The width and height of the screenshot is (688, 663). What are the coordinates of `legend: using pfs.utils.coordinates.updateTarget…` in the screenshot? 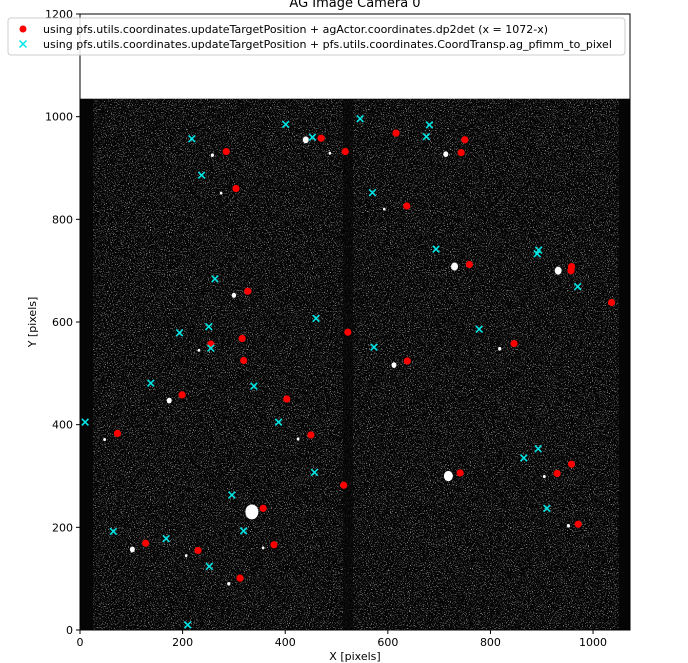 It's located at (316, 36).